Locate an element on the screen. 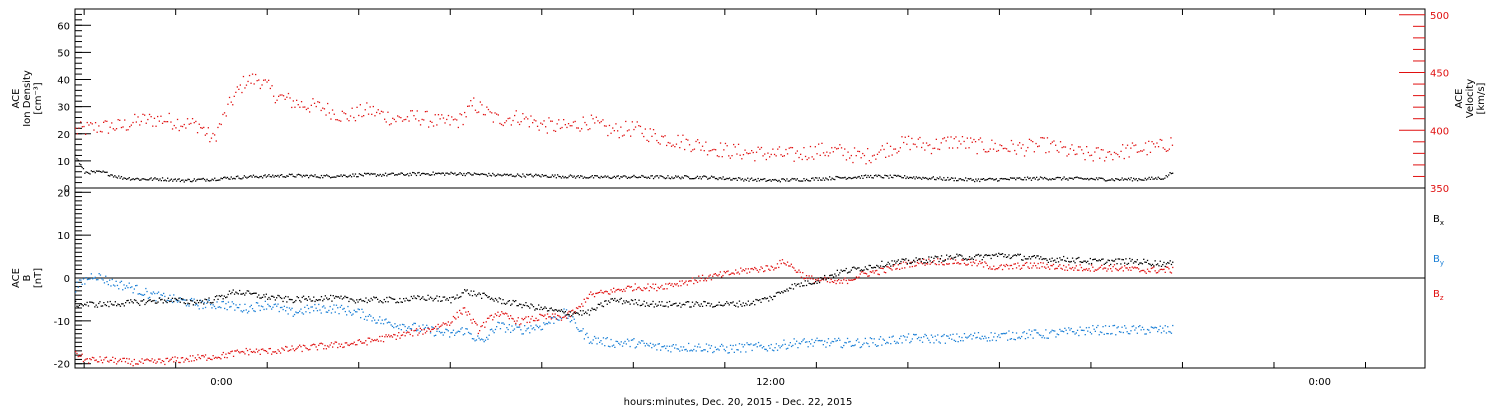 Image resolution: width=1500 pixels, height=410 pixels. field-axis-tick-label: 20 is located at coordinates (63, 193).